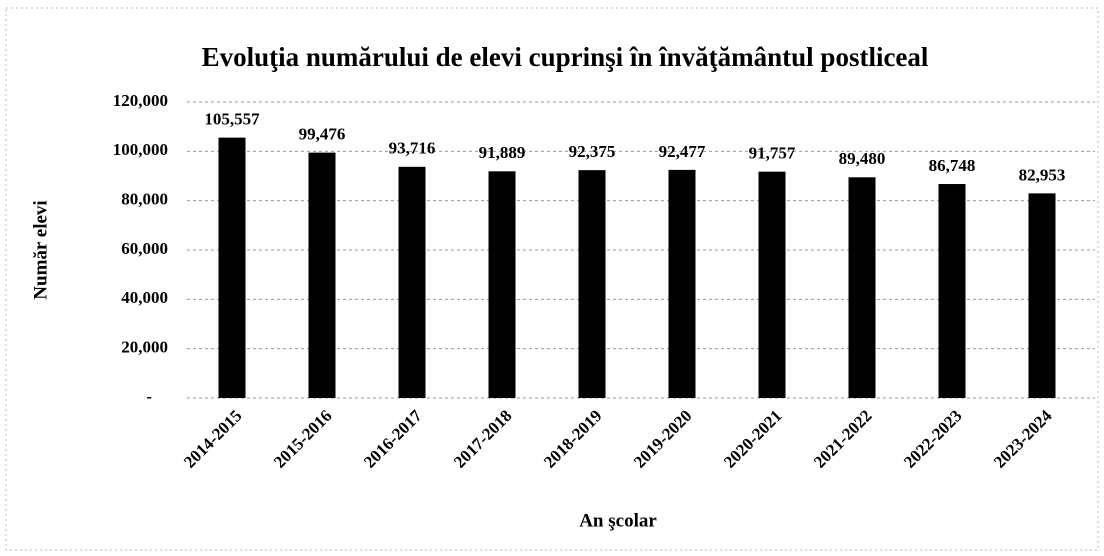 The image size is (1104, 556). Describe the element at coordinates (843, 439) in the screenshot. I see `x-tick-label: 2021-2022` at that location.